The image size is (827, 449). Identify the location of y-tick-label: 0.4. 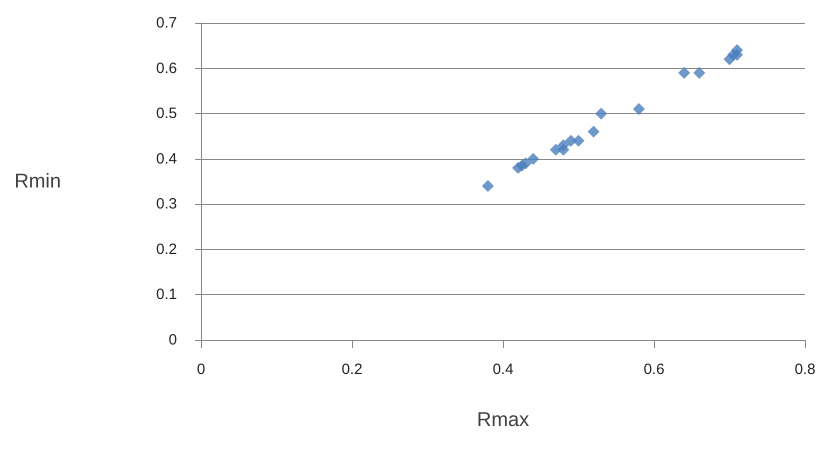
(166, 159).